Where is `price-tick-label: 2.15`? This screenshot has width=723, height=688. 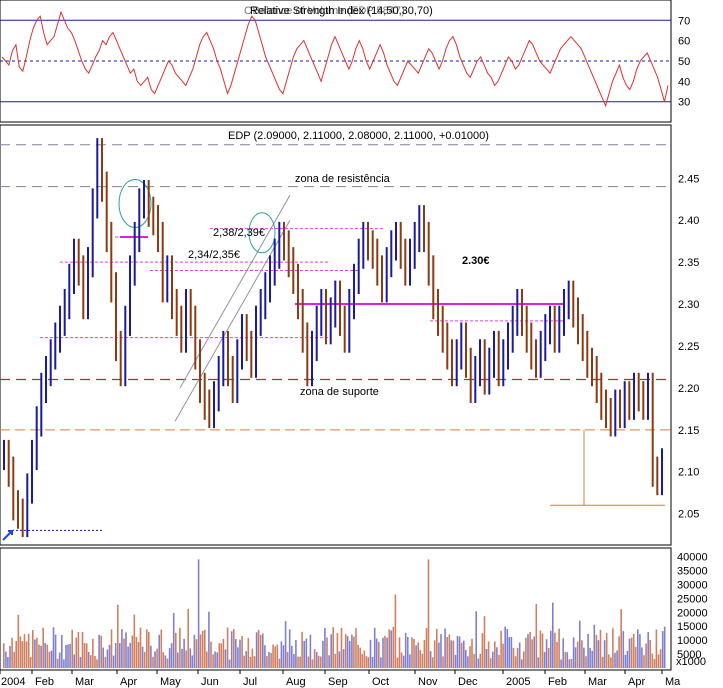 price-tick-label: 2.15 is located at coordinates (688, 431).